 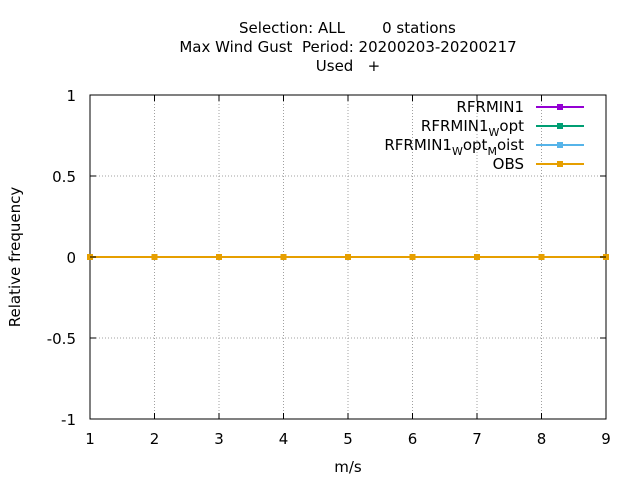 What do you see at coordinates (348, 467) in the screenshot?
I see `x-axis-label: m/s` at bounding box center [348, 467].